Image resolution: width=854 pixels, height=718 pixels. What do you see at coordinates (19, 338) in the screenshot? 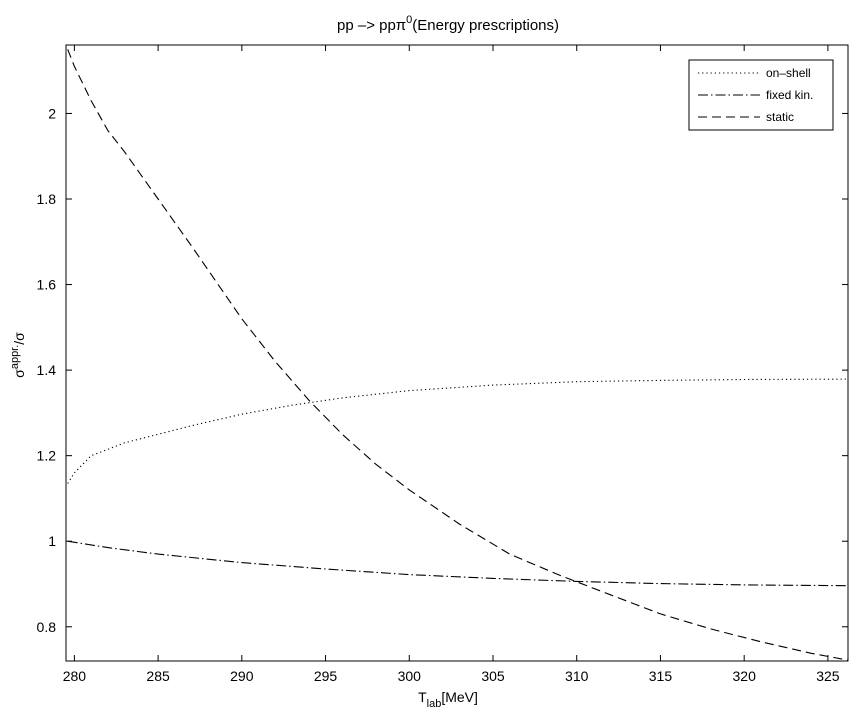
I see `y-axis-label-rest: /σ` at bounding box center [19, 338].